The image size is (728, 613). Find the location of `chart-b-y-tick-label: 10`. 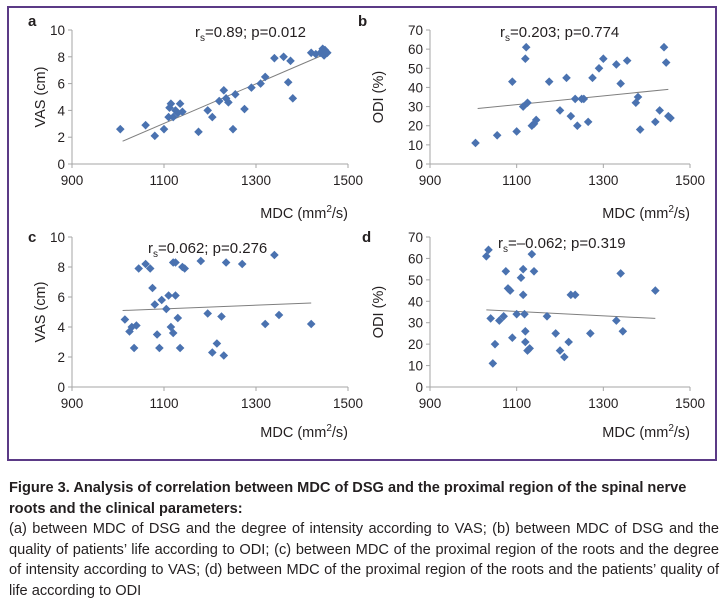

chart-b-y-tick-label: 10 is located at coordinates (415, 145).